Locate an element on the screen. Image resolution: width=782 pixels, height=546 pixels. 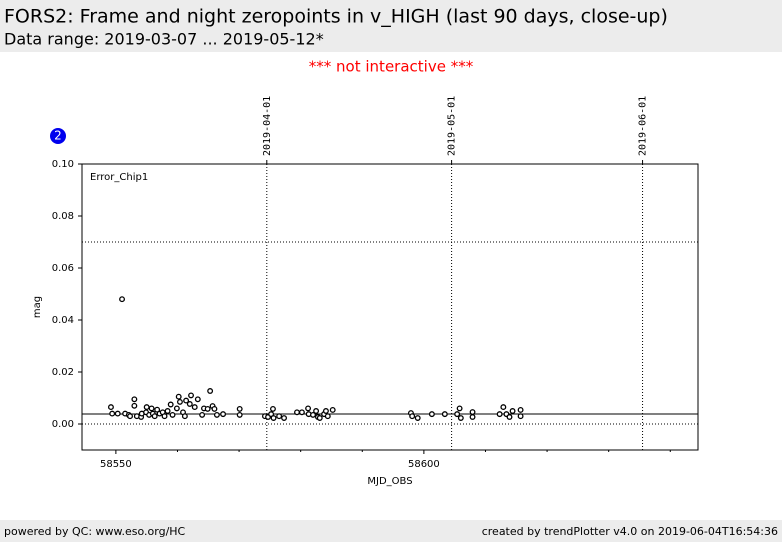
y-tick-label: 0.02 is located at coordinates (63, 372).